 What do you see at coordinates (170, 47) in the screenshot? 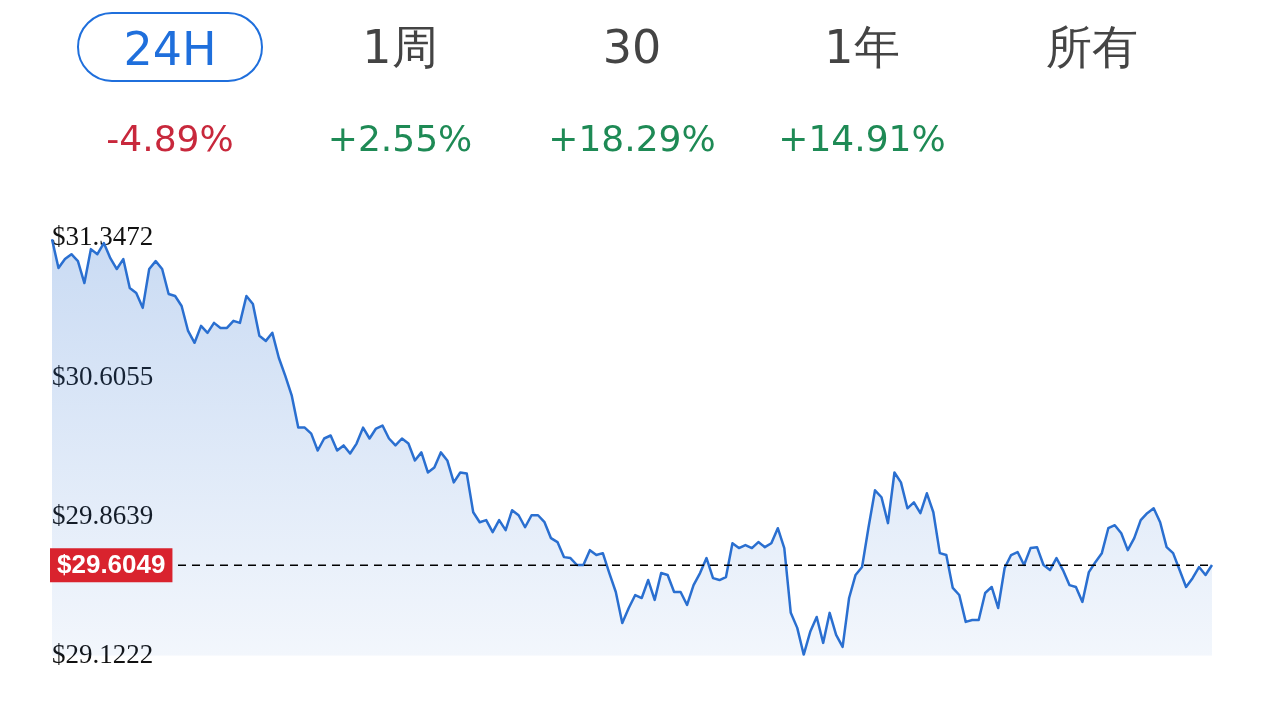
I see `text: 24H` at bounding box center [170, 47].